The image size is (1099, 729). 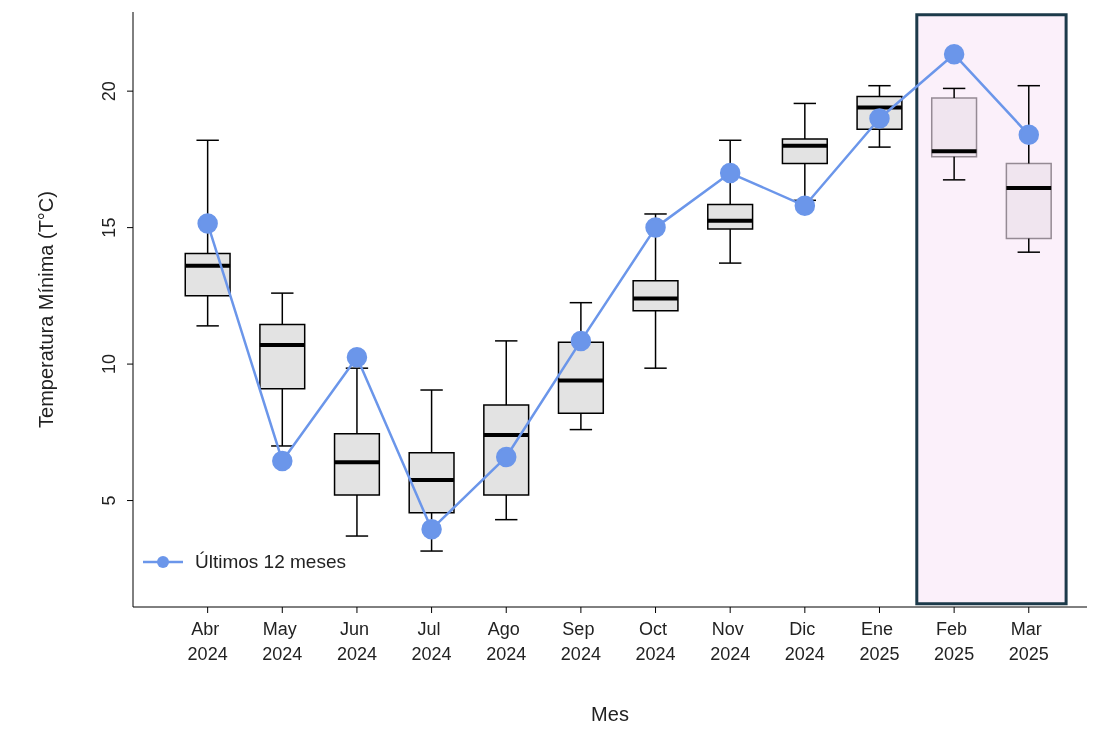 I want to click on legend-label: Últimos 12 meses, so click(x=270, y=562).